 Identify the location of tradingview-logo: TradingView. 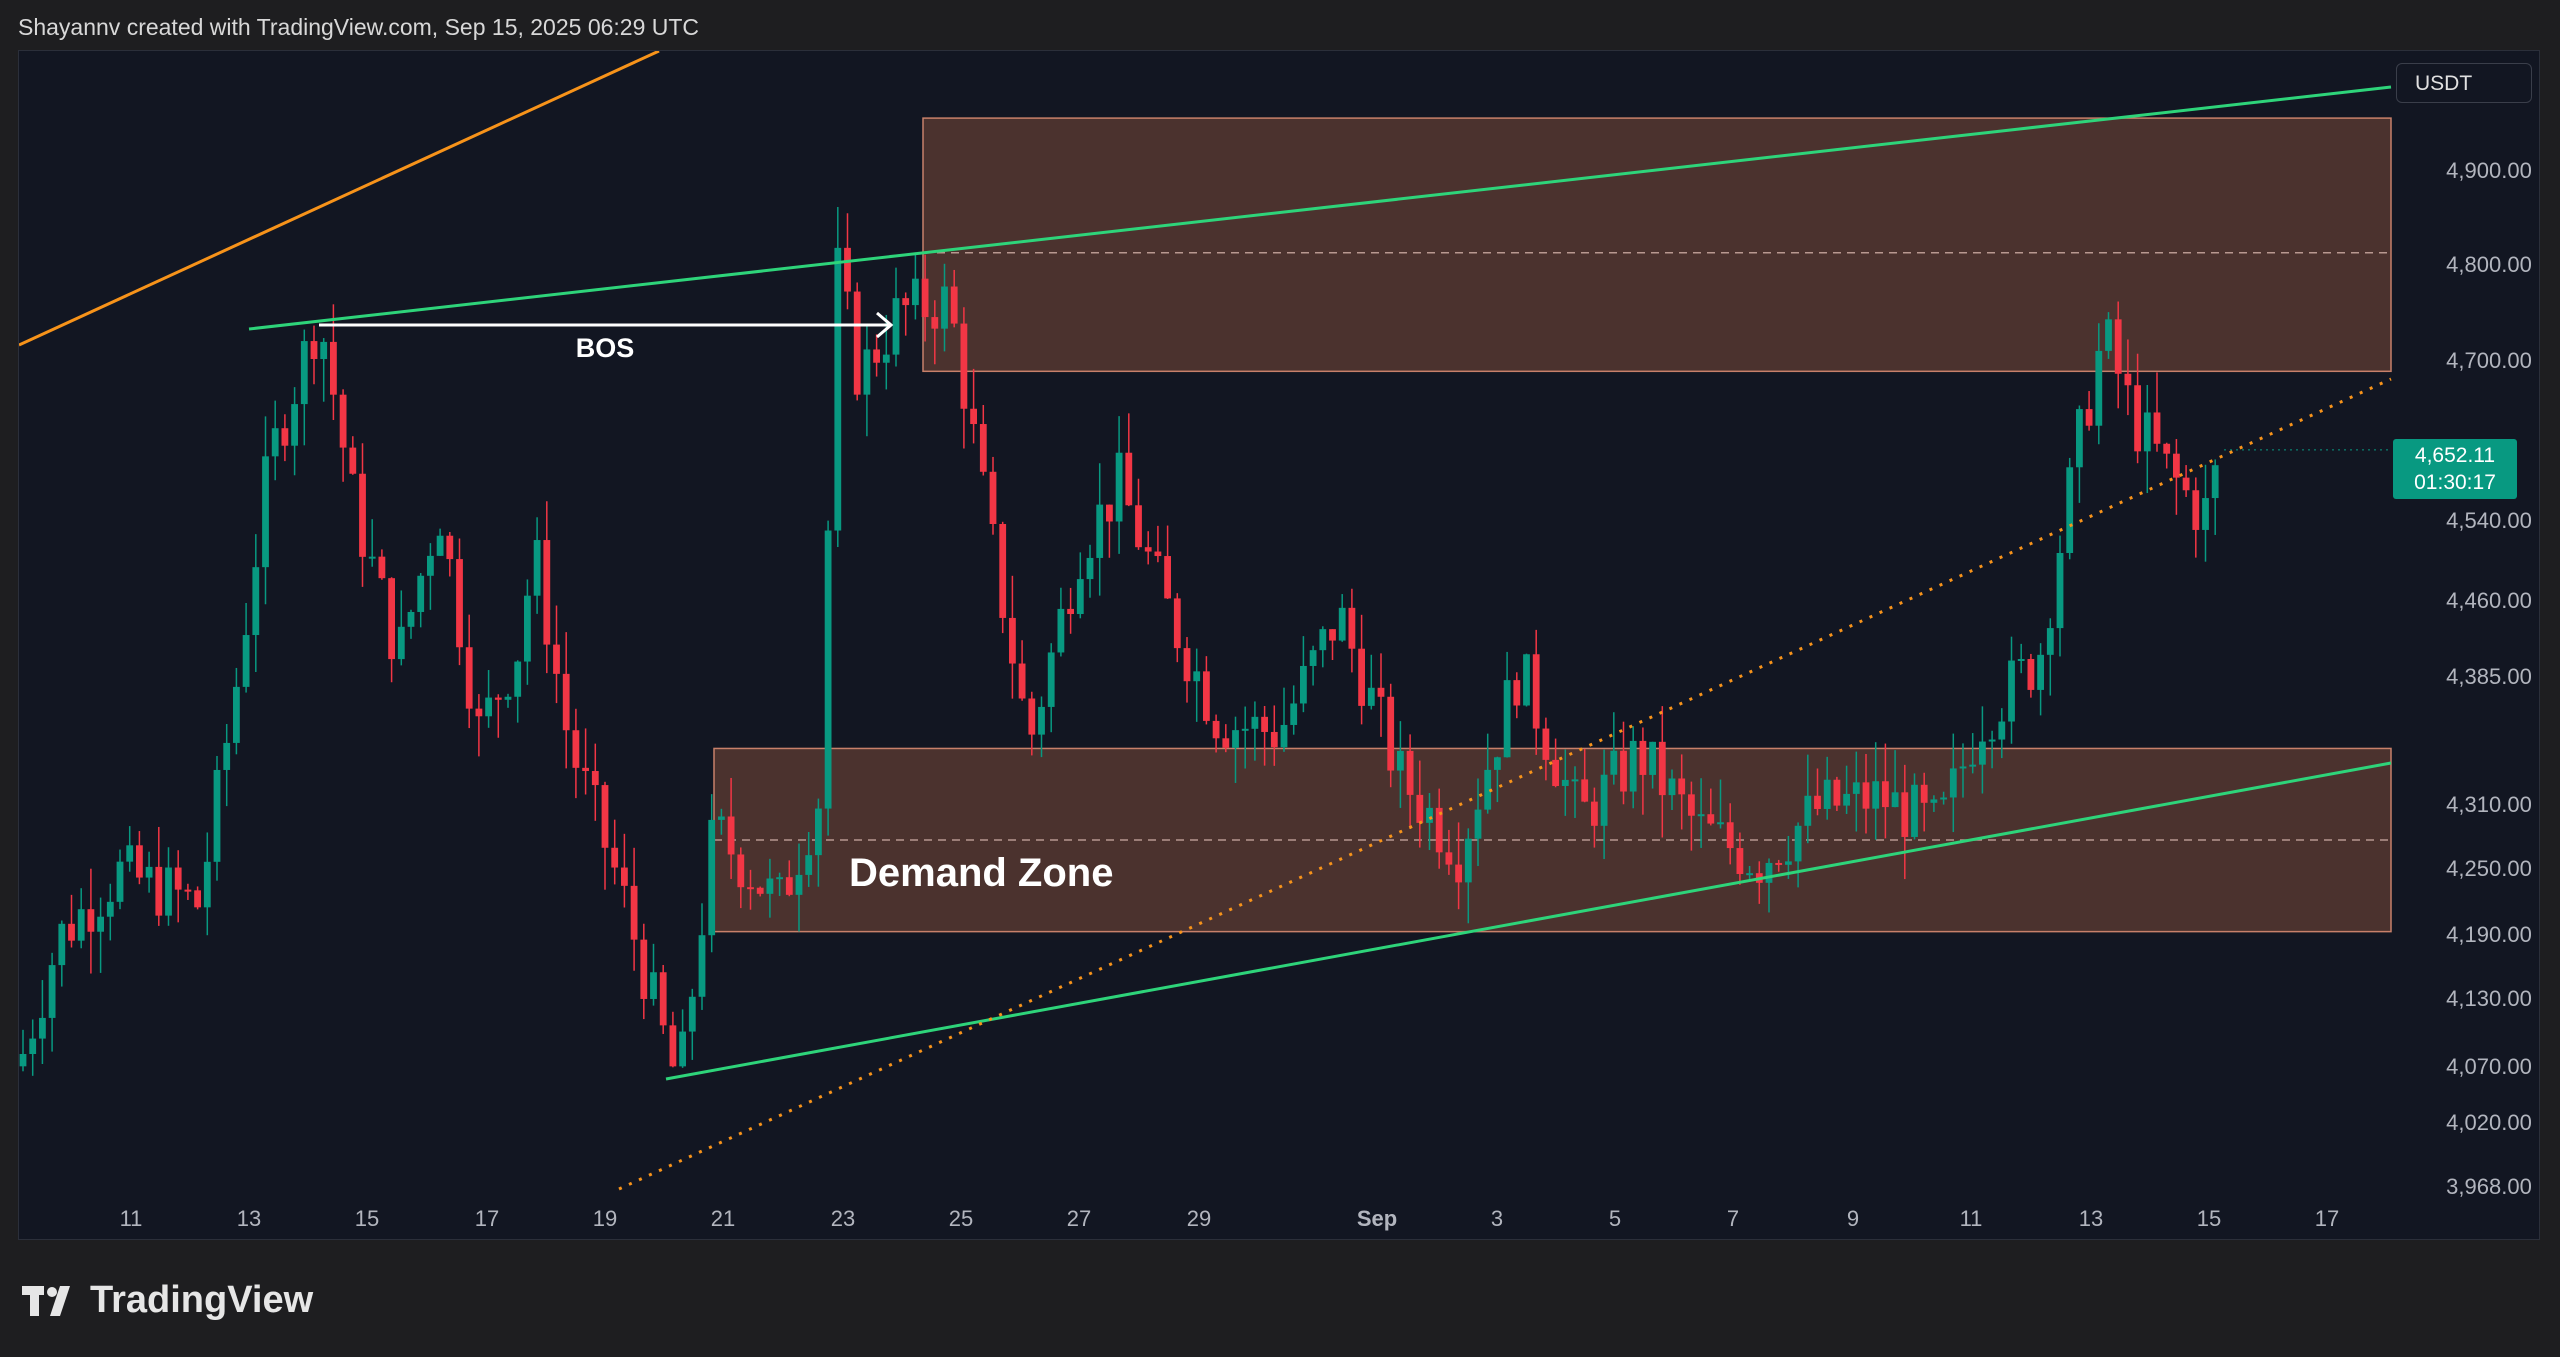
(167, 1300).